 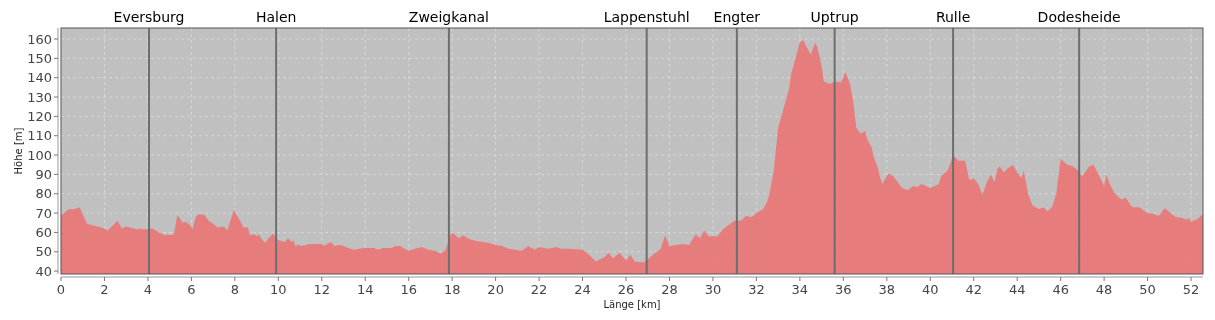 What do you see at coordinates (930, 289) in the screenshot?
I see `x-tick-label: 40` at bounding box center [930, 289].